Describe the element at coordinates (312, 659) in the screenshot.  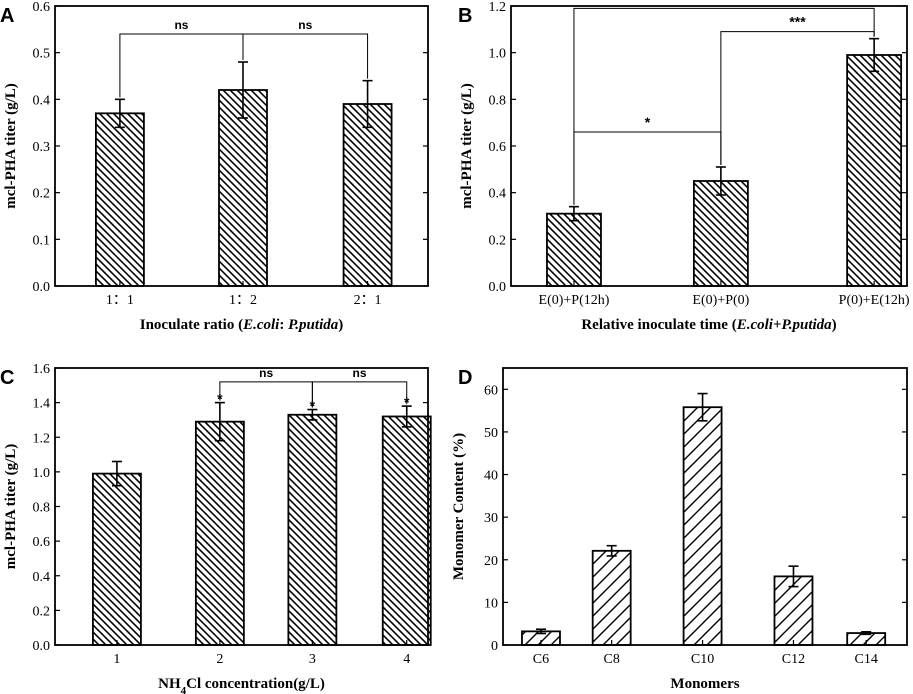
I see `x-tick-label: 3` at that location.